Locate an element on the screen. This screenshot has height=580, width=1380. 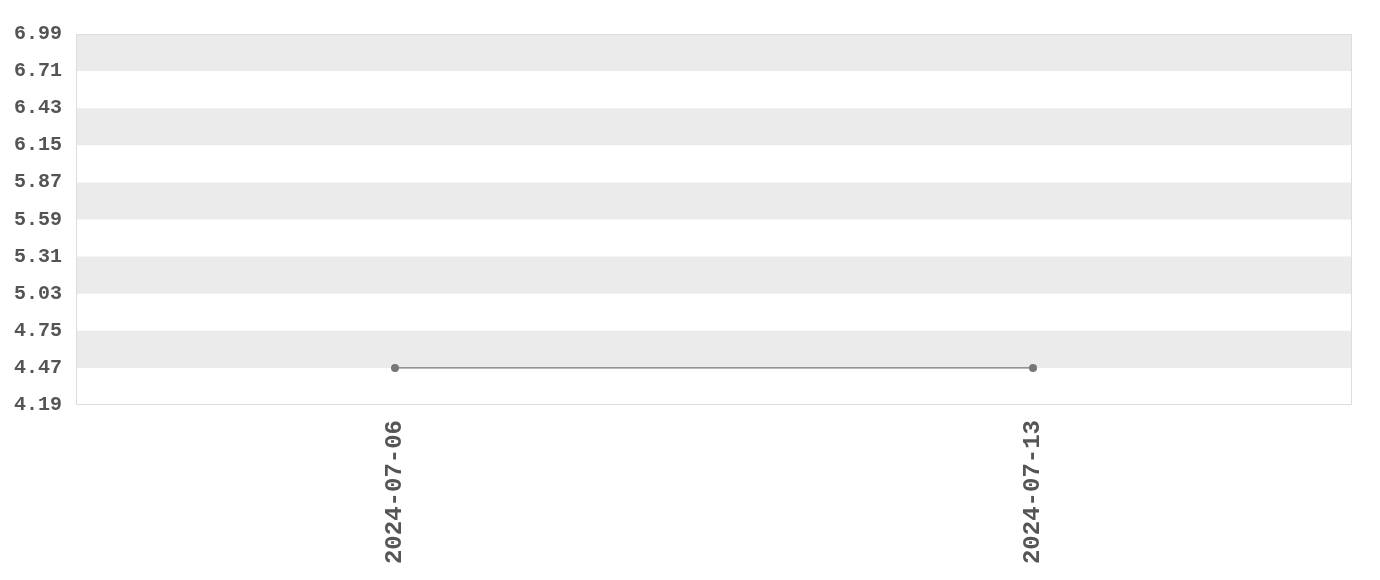
y-tick-label: 5.03 is located at coordinates (37, 293).